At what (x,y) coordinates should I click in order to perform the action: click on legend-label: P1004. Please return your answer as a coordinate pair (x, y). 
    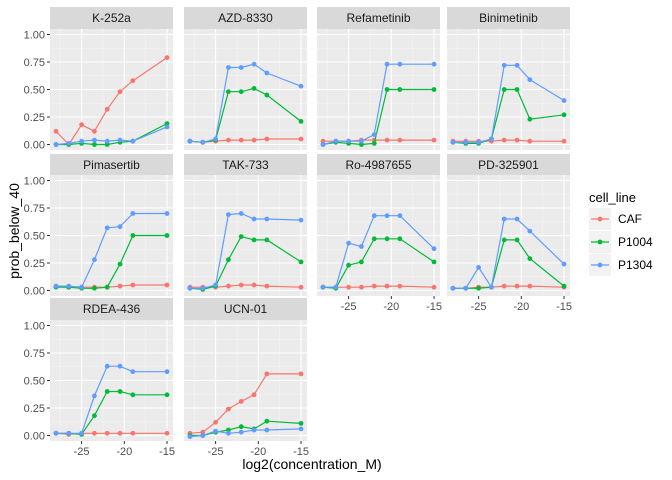
    Looking at the image, I should click on (635, 242).